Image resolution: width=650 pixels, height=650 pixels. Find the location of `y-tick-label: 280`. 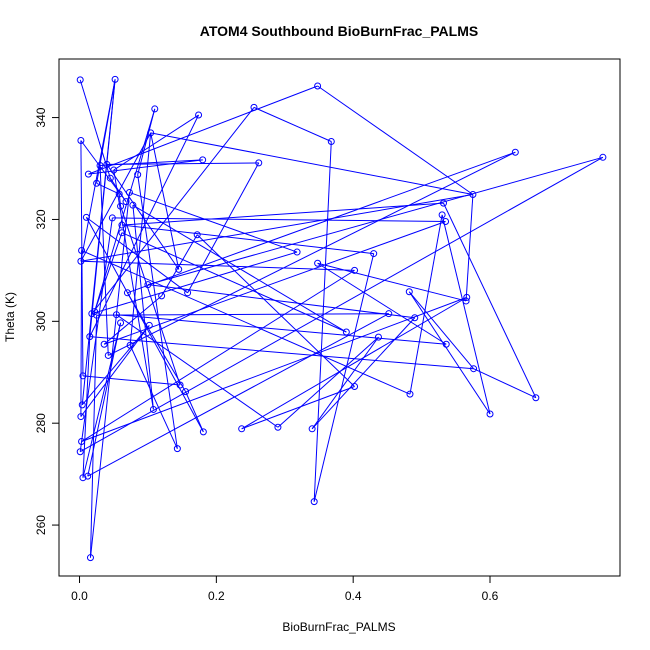

y-tick-label: 280 is located at coordinates (41, 423).